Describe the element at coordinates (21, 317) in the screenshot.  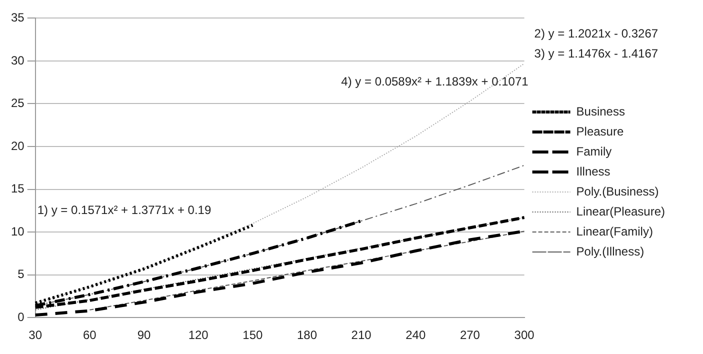
I see `y-tick-label: 0` at that location.